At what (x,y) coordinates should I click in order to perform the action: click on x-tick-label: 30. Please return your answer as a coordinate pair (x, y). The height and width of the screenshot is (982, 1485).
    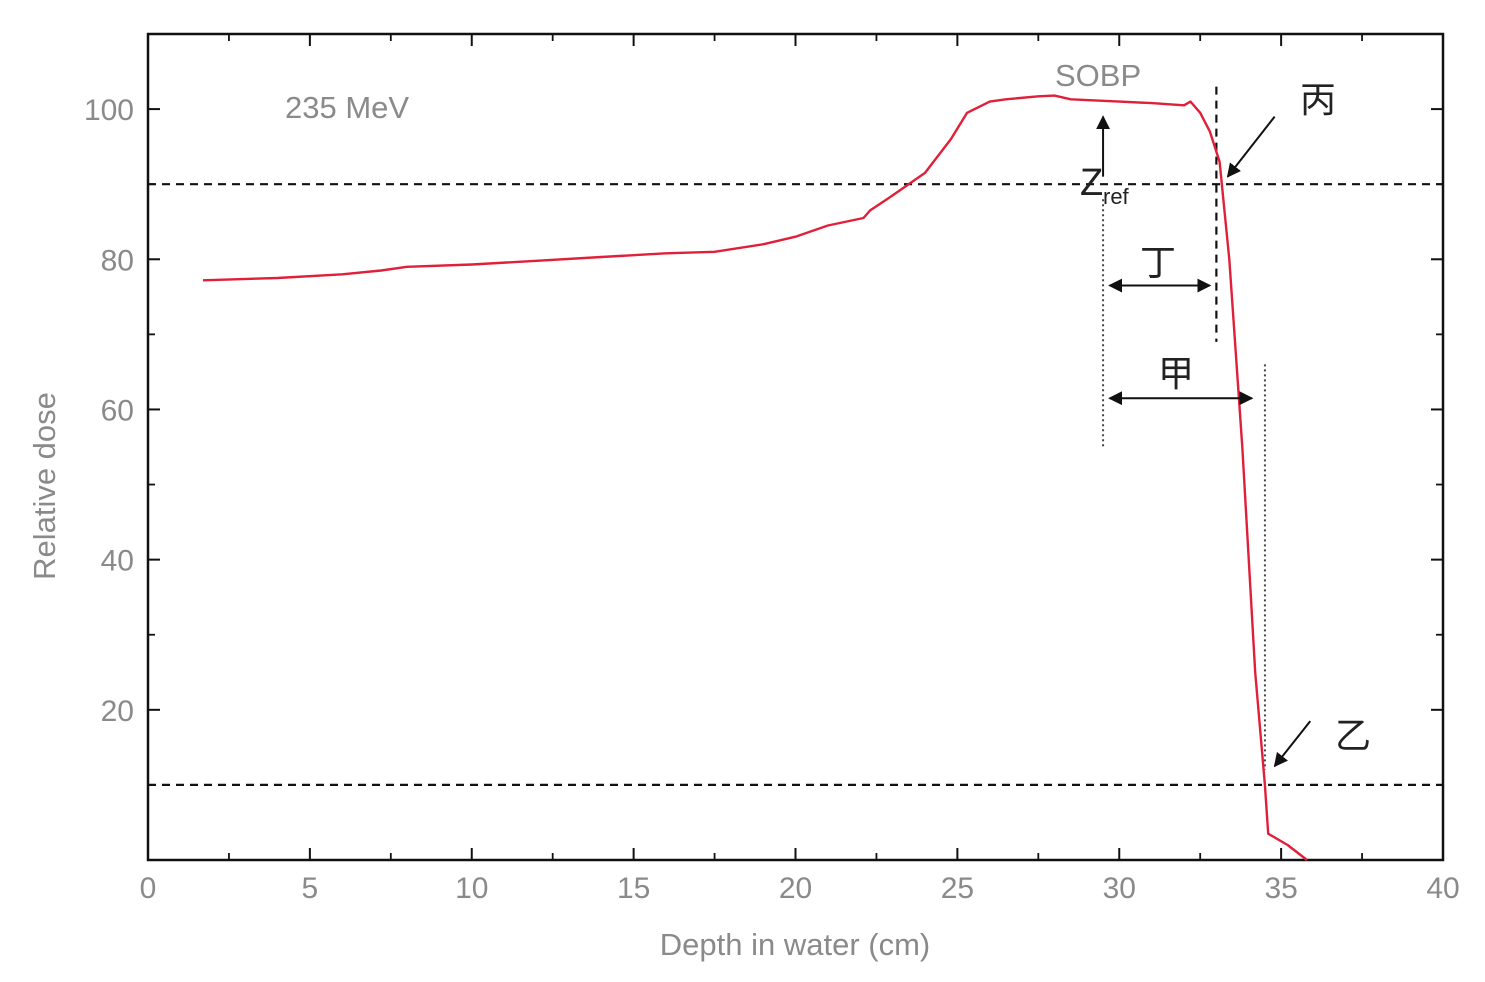
    Looking at the image, I should click on (1119, 888).